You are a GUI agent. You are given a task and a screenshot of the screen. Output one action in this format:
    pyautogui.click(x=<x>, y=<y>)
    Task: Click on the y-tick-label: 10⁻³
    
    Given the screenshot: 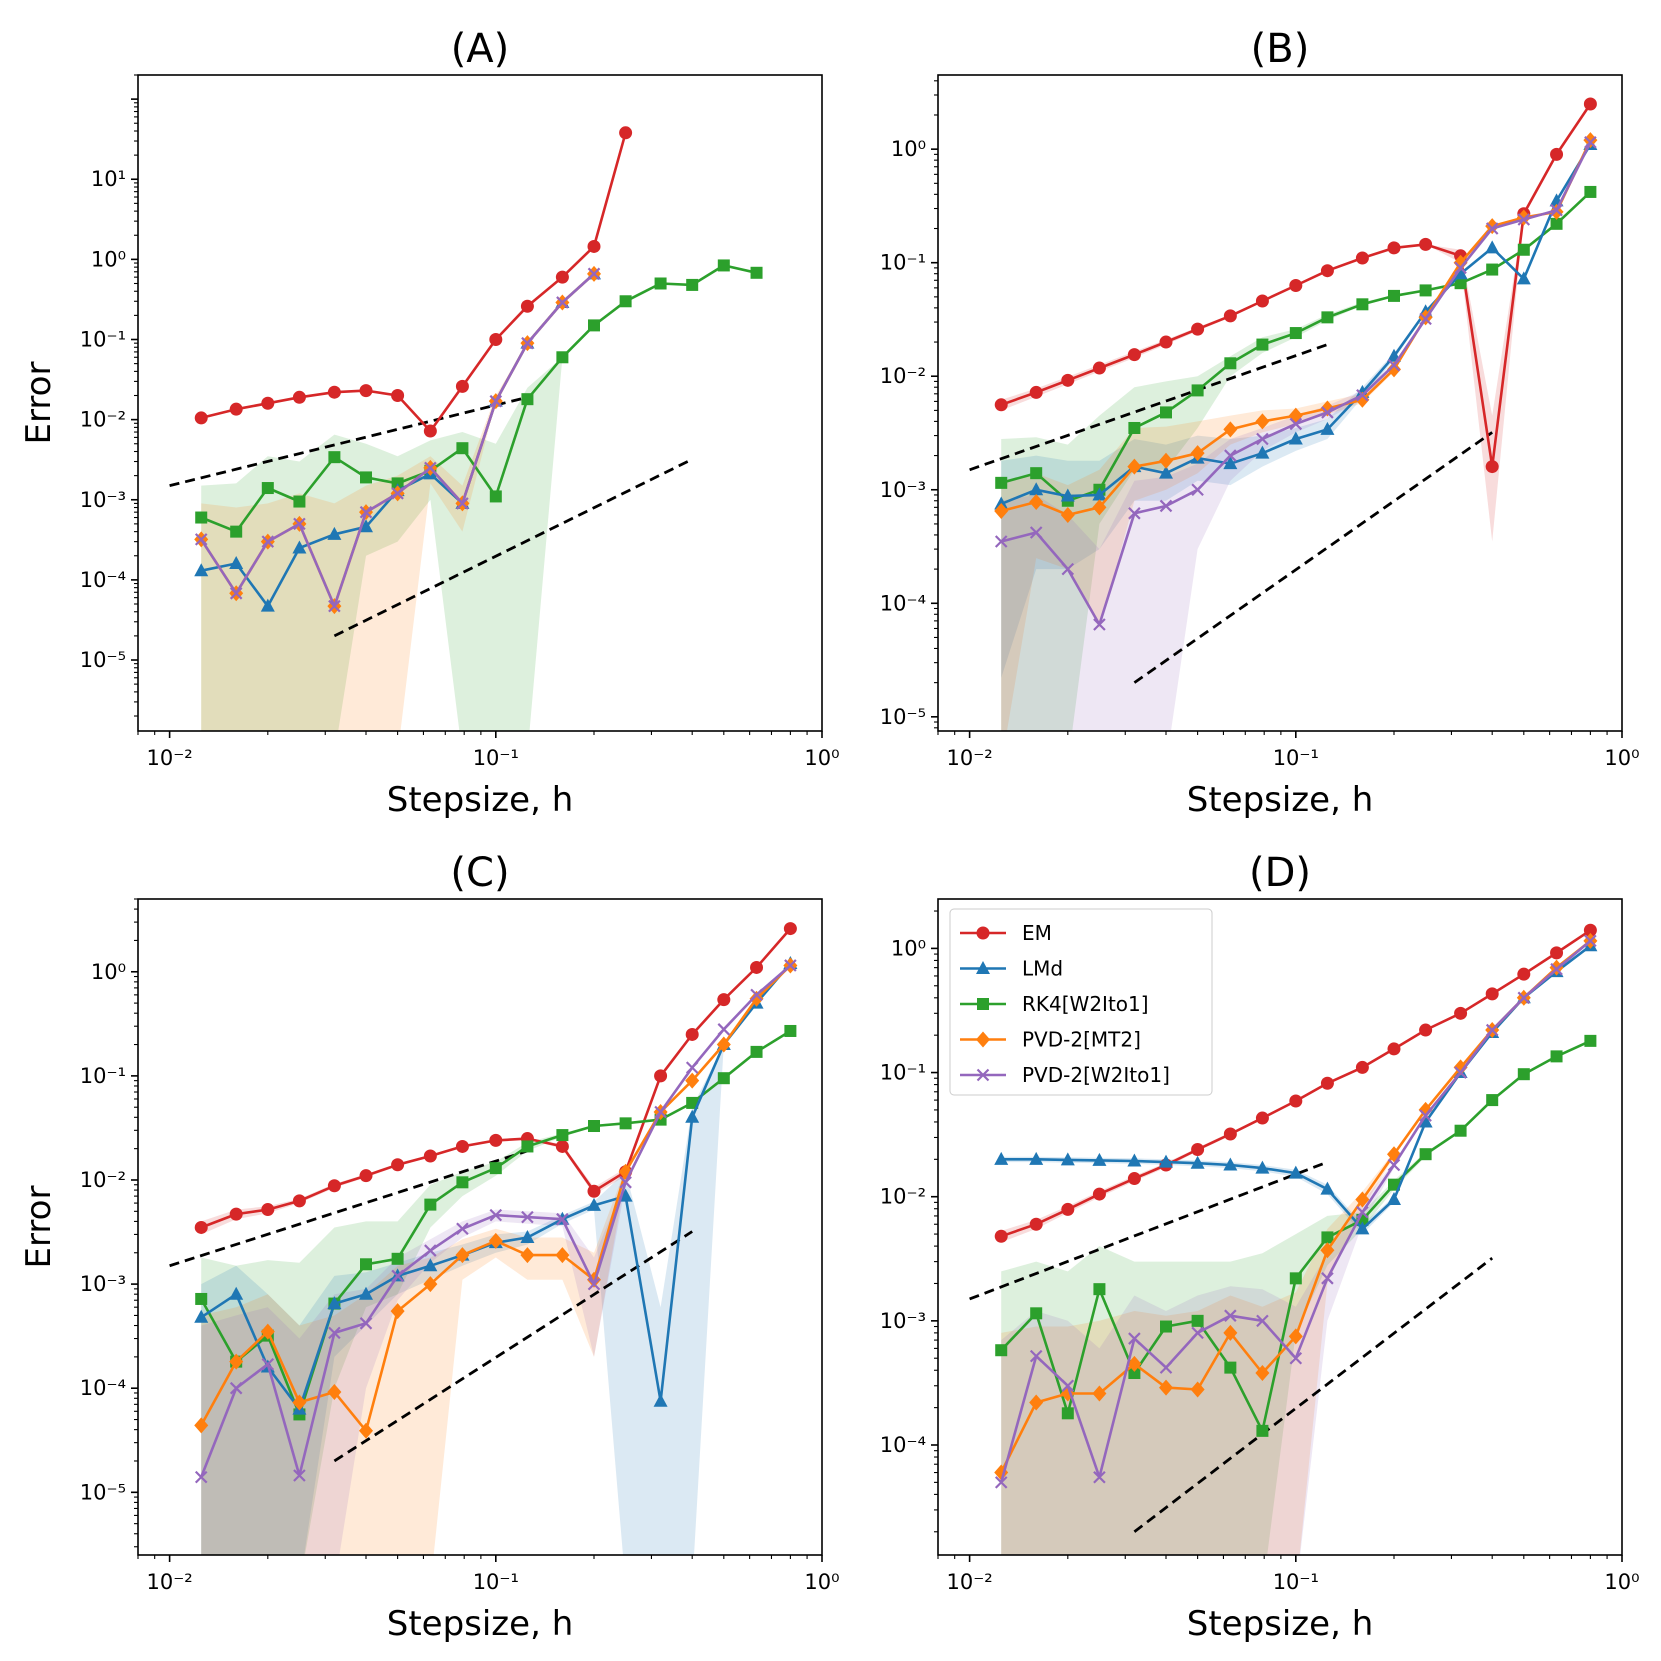 What is the action you would take?
    pyautogui.click(x=903, y=1321)
    